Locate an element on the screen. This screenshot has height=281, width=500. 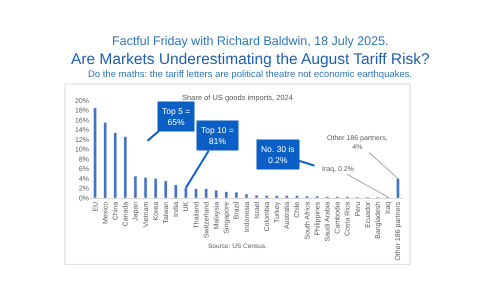
text: Do the maths: the tariff letters are political theatre not economic earthquakes. is located at coordinates (250, 74).